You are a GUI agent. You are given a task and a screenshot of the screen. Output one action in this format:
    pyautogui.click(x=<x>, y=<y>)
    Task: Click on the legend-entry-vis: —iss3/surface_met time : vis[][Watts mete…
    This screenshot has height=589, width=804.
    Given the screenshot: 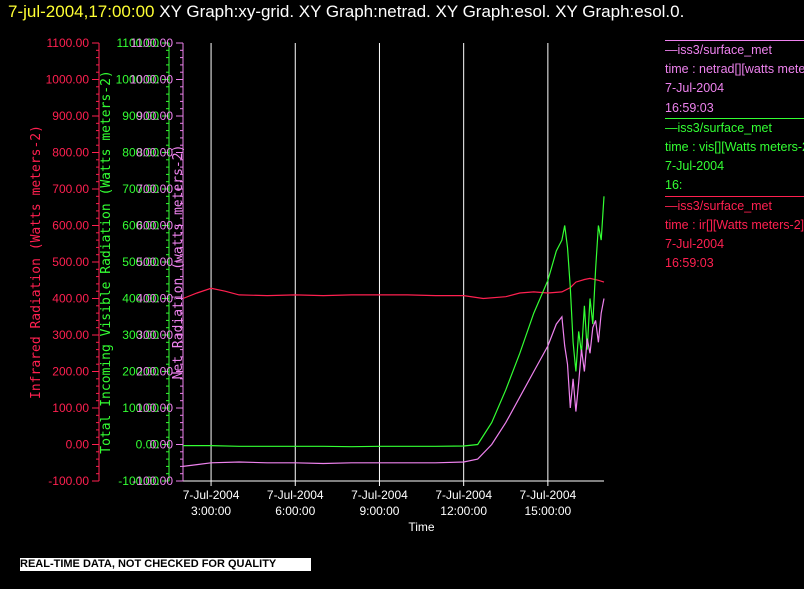 What is the action you would take?
    pyautogui.click(x=734, y=157)
    